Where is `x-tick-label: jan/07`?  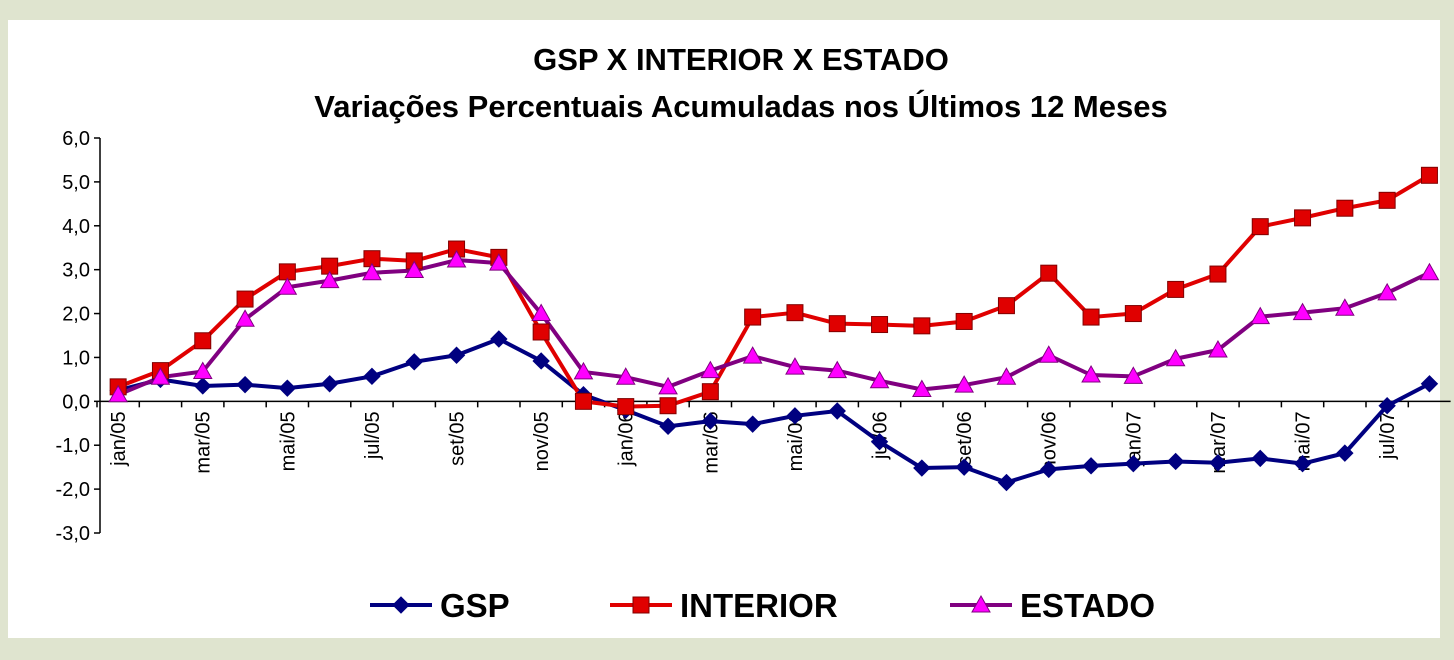
x-tick-label: jan/07 is located at coordinates (1134, 439).